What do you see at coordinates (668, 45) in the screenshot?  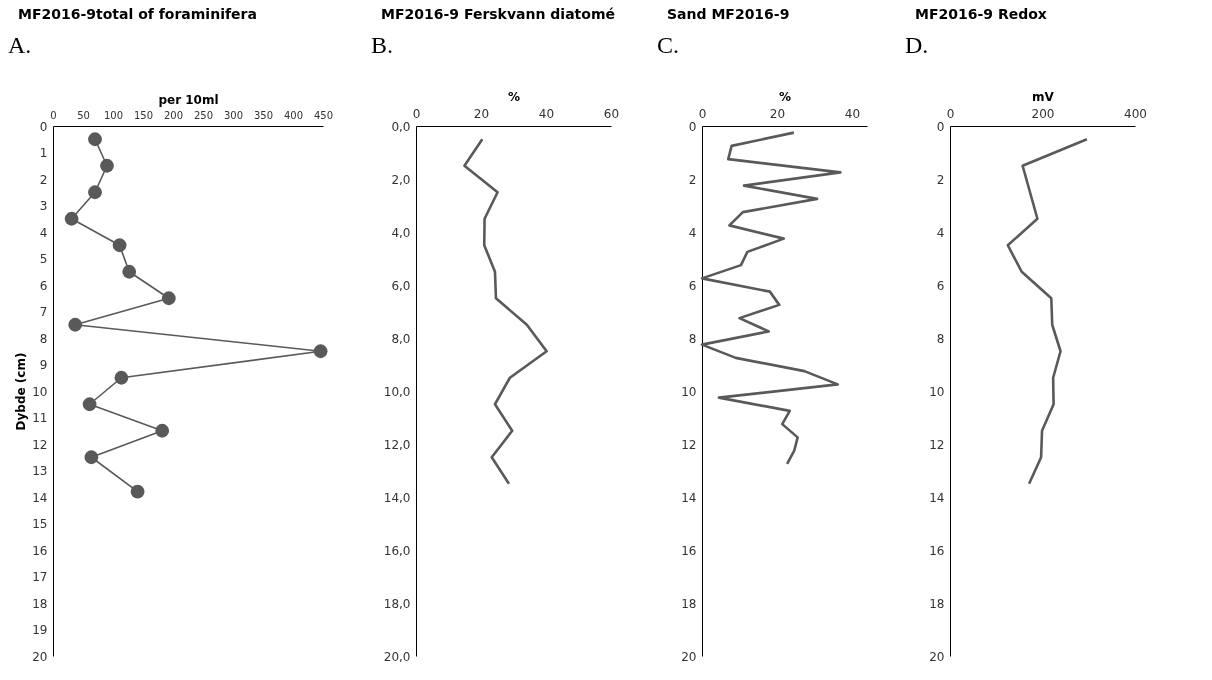 I see `text: C.` at bounding box center [668, 45].